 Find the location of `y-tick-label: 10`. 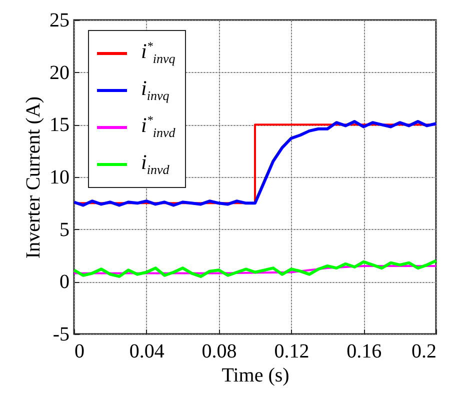

y-tick-label: 10 is located at coordinates (60, 177).